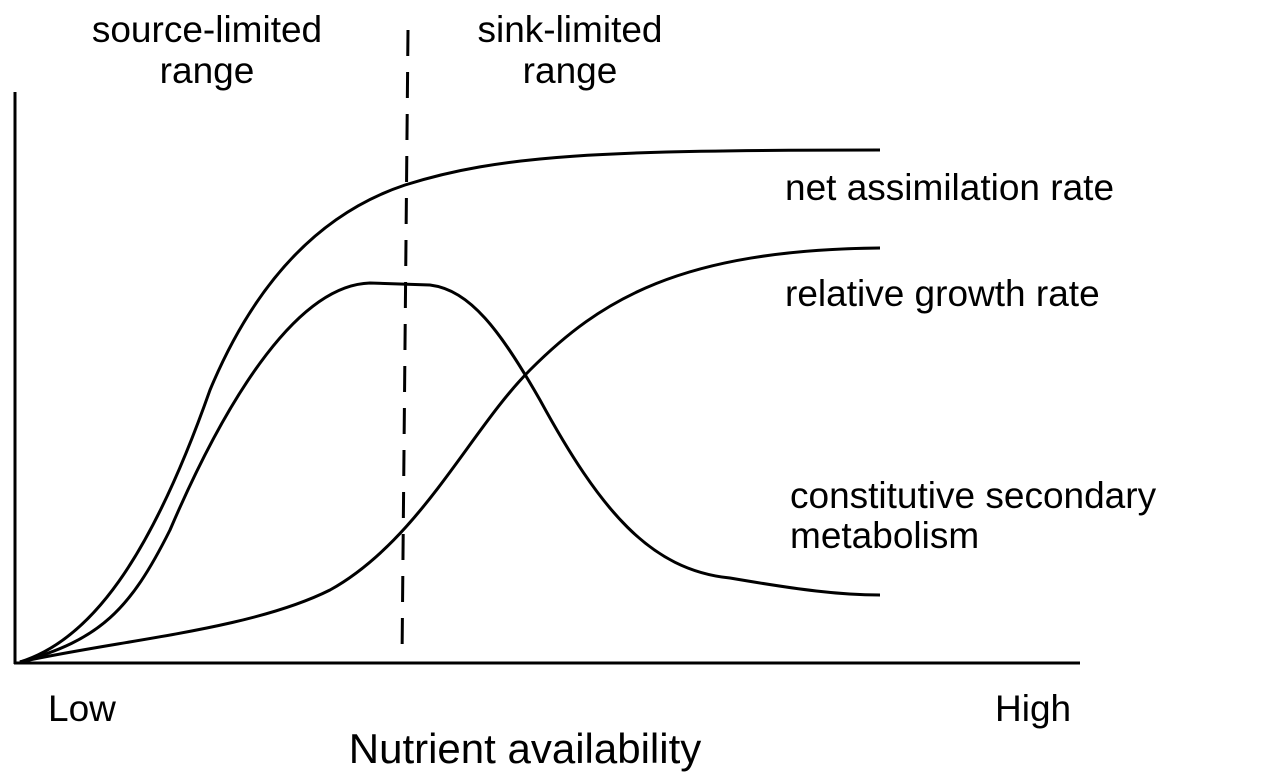 Image resolution: width=1277 pixels, height=779 pixels. I want to click on x-low-label: Low, so click(82, 708).